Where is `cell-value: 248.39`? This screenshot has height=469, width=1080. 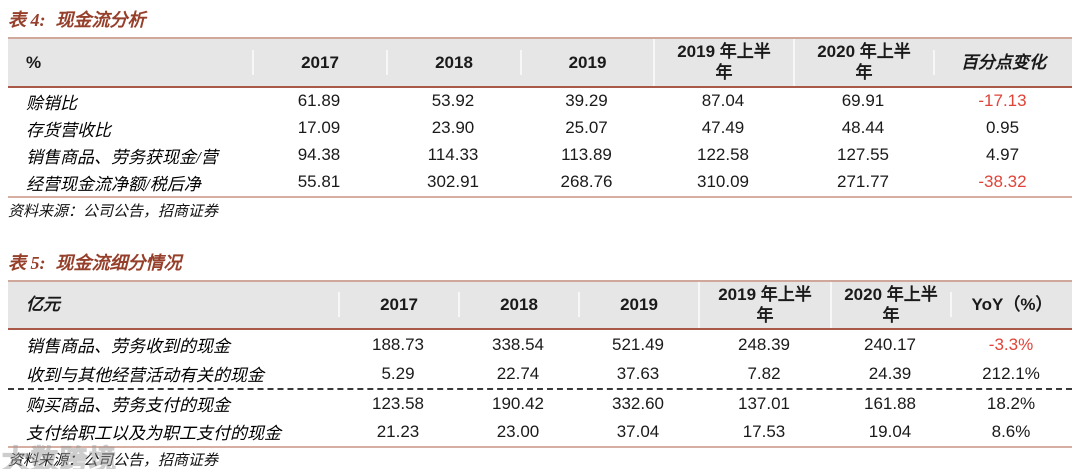 cell-value: 248.39 is located at coordinates (764, 344).